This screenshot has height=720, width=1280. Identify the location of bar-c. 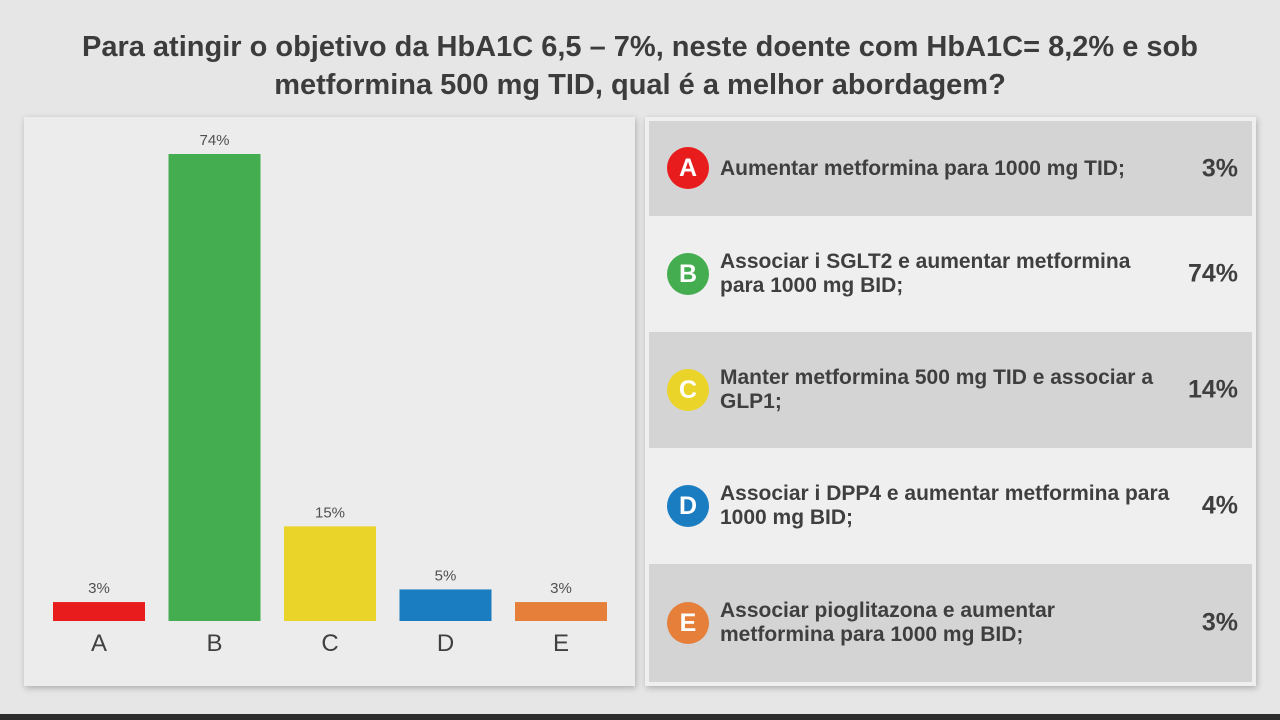
(330, 573).